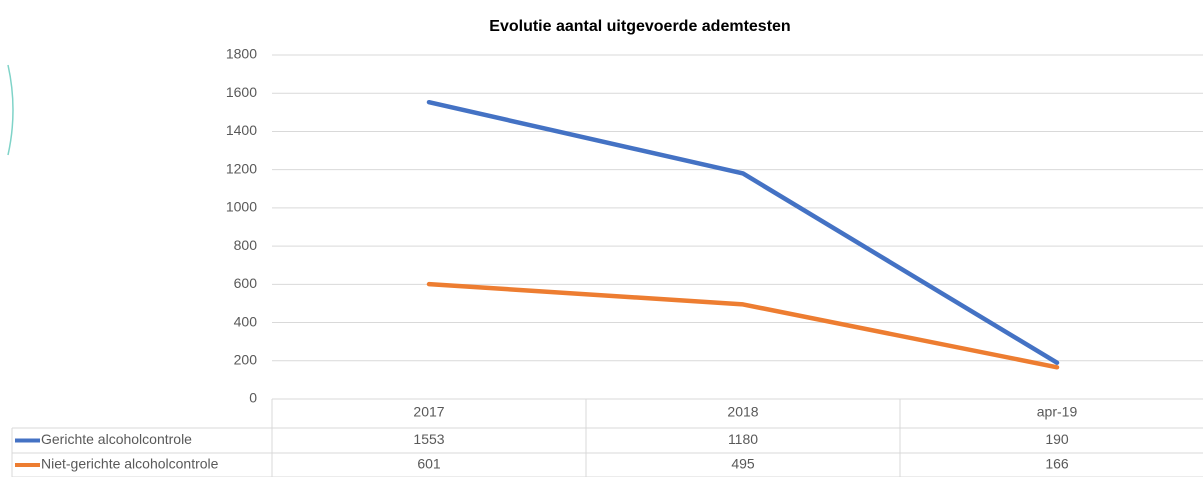 This screenshot has height=477, width=1203. What do you see at coordinates (743, 325) in the screenshot?
I see `series-line` at bounding box center [743, 325].